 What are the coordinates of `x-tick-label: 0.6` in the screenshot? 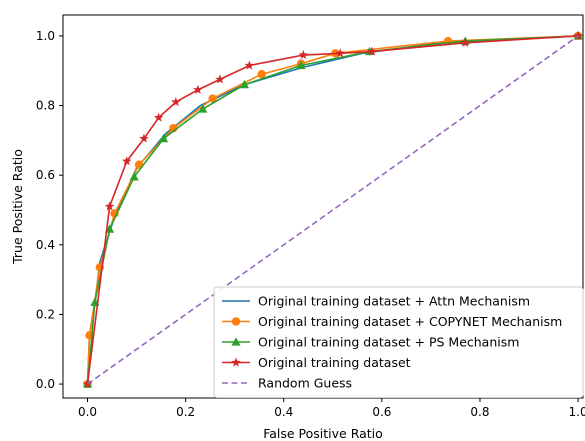 It's located at (381, 412).